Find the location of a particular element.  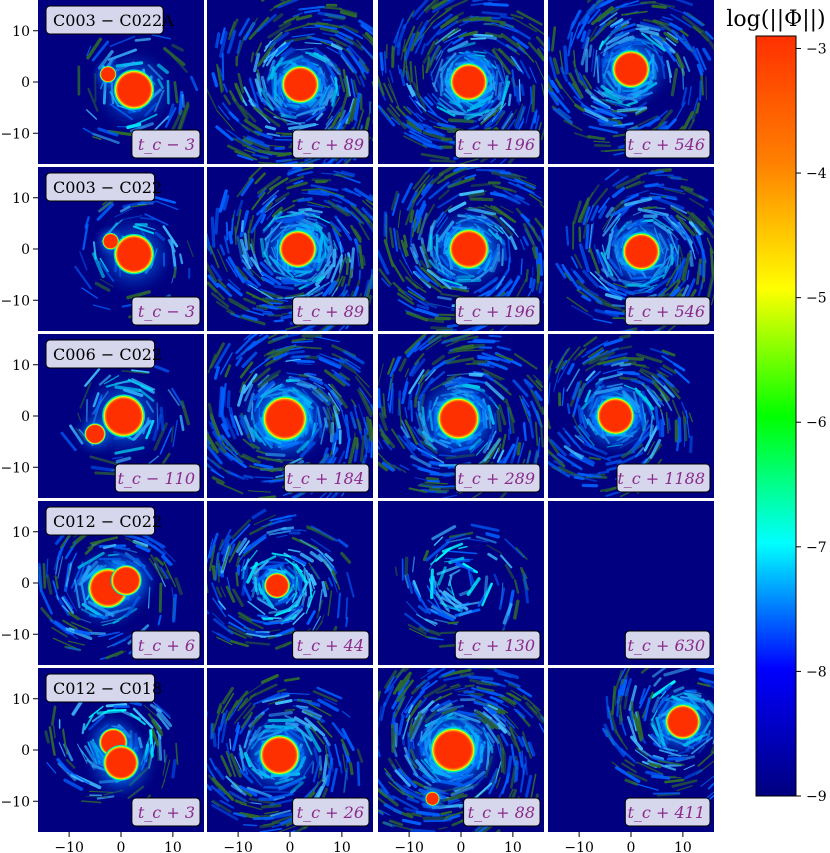

time-label: t_c + 184 is located at coordinates (326, 478).